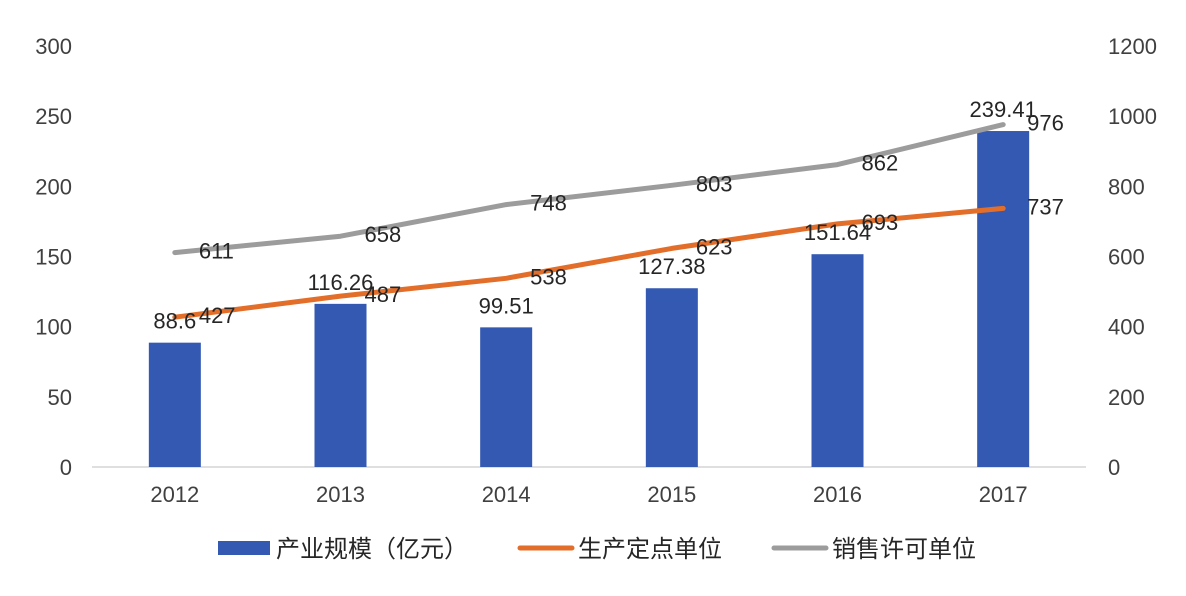 Image resolution: width=1186 pixels, height=596 pixels. What do you see at coordinates (53, 257) in the screenshot?
I see `y-left-tick-label: 150` at bounding box center [53, 257].